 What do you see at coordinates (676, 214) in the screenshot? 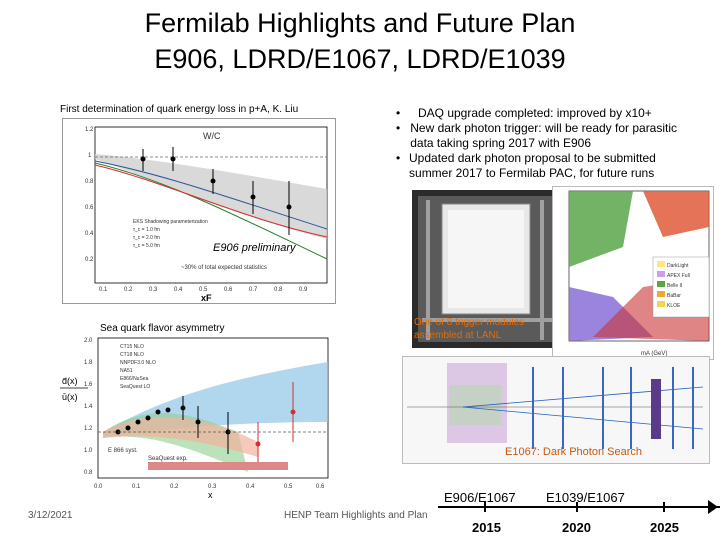
I see `red-region` at bounding box center [676, 214].